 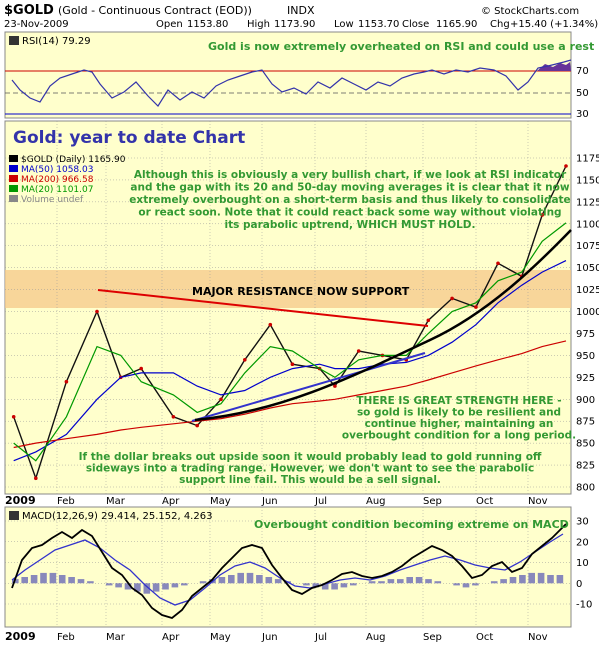 I want to click on legend-swatch, so click(x=13, y=198).